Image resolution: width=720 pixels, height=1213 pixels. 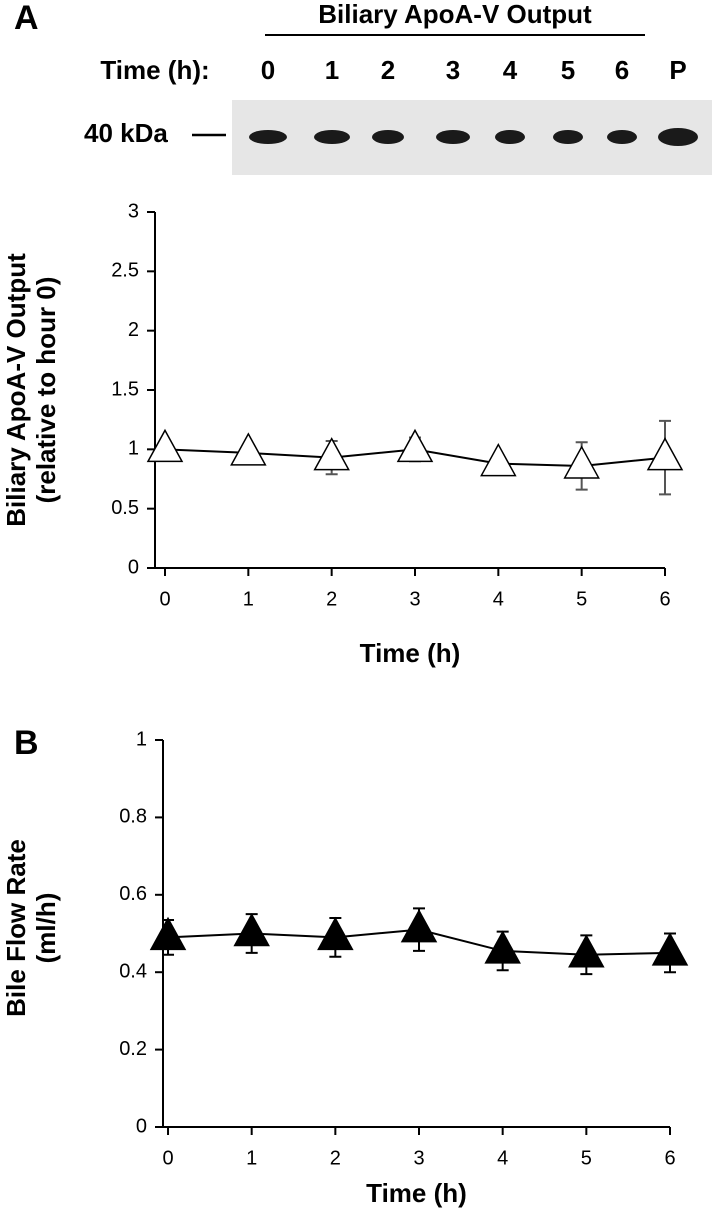 What do you see at coordinates (332, 70) in the screenshot?
I see `lane-label: 1` at bounding box center [332, 70].